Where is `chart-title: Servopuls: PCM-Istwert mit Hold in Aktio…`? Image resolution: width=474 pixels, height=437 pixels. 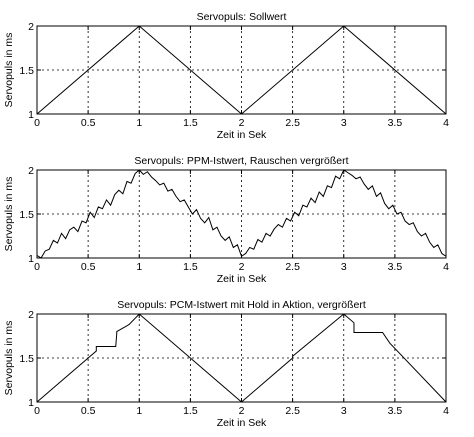 chart-title: Servopuls: PCM-Istwert mit Hold in Aktio… is located at coordinates (241, 305).